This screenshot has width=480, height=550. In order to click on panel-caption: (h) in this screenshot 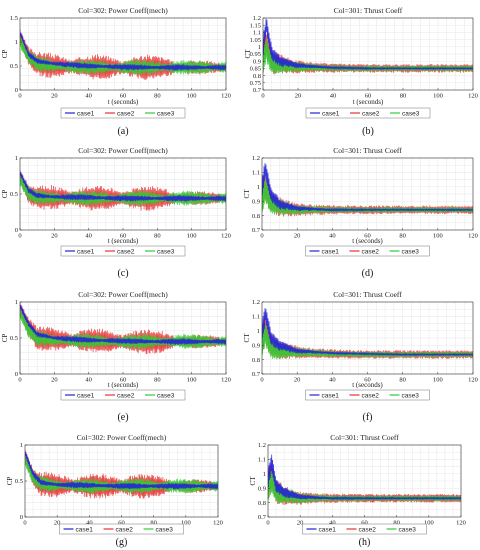, I will do `click(365, 542)`.